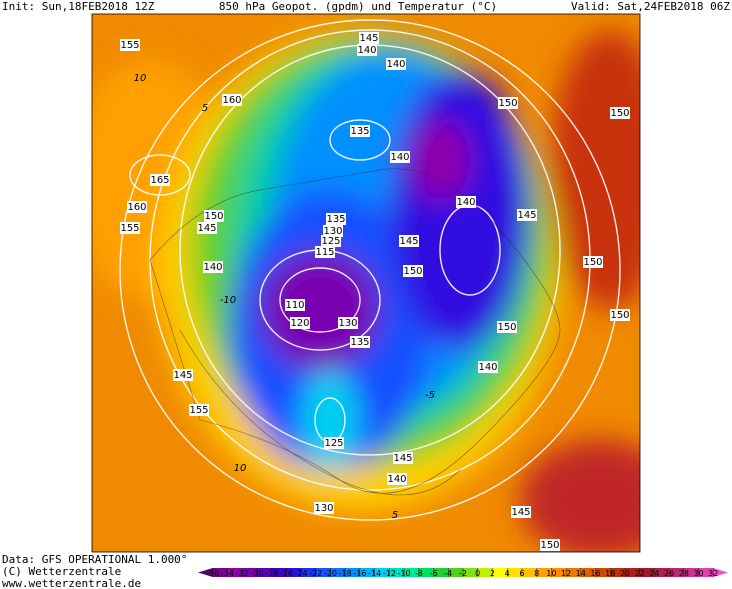 The height and width of the screenshot is (589, 732). I want to click on colorbar-label: 0, so click(477, 573).